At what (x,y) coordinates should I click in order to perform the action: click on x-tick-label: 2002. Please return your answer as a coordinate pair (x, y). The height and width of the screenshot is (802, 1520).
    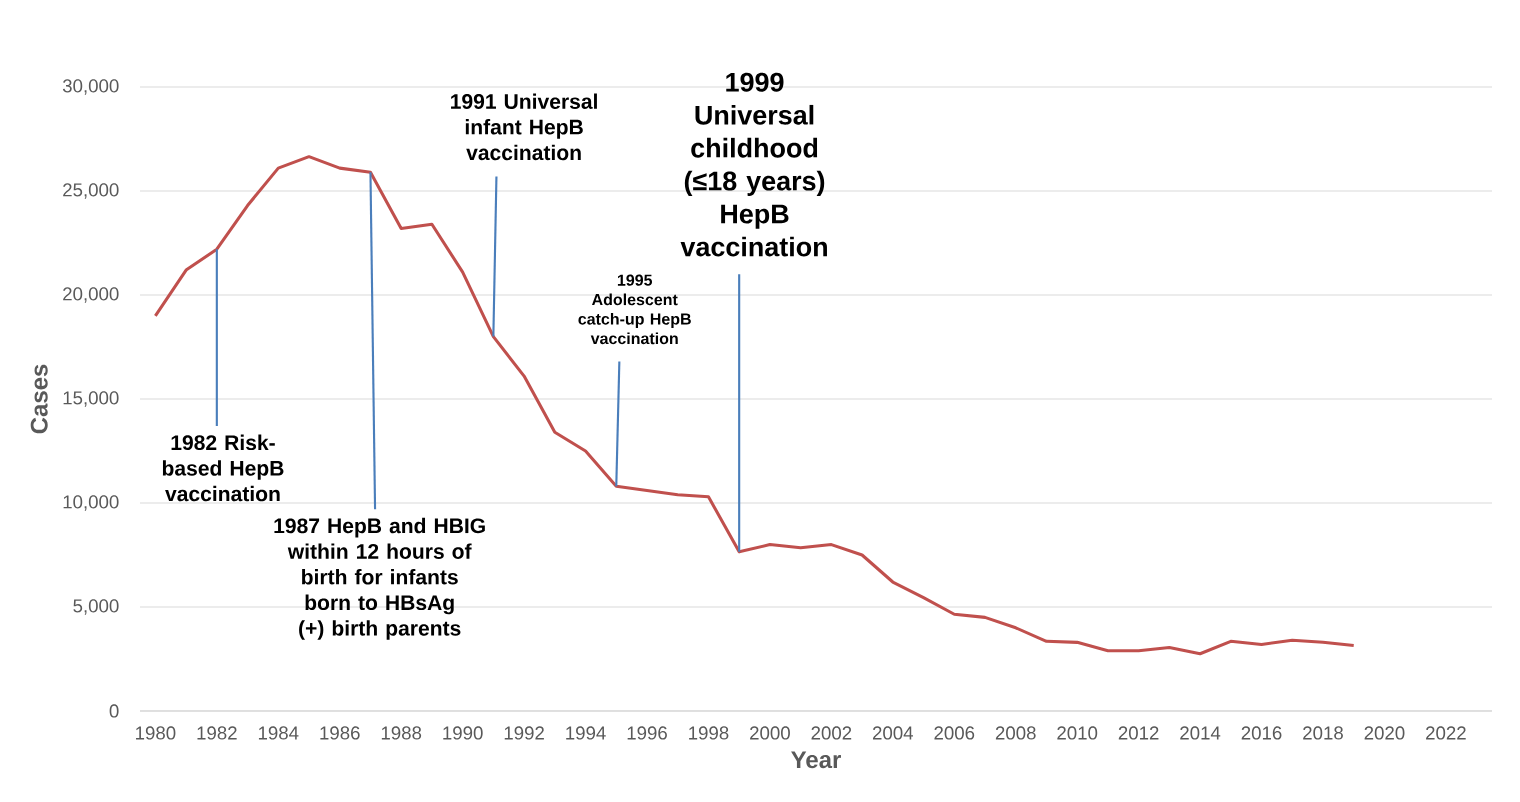
    Looking at the image, I should click on (831, 733).